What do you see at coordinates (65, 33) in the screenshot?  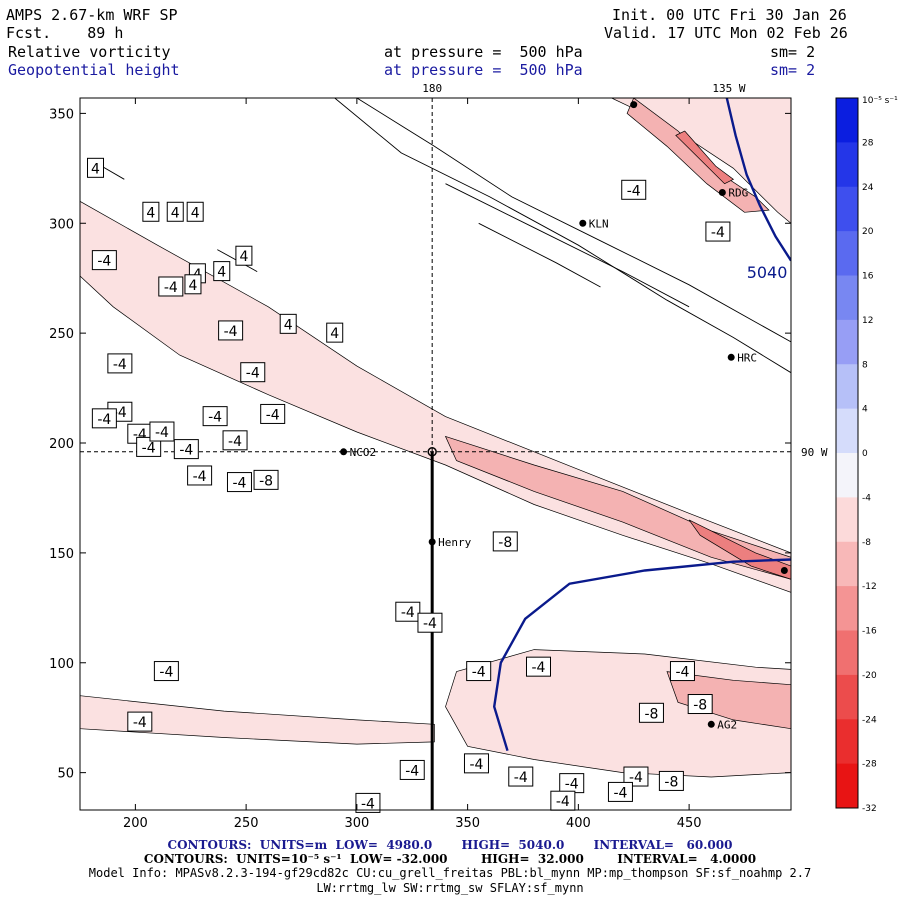 I see `forecast-hour: Fcst. 89 h` at bounding box center [65, 33].